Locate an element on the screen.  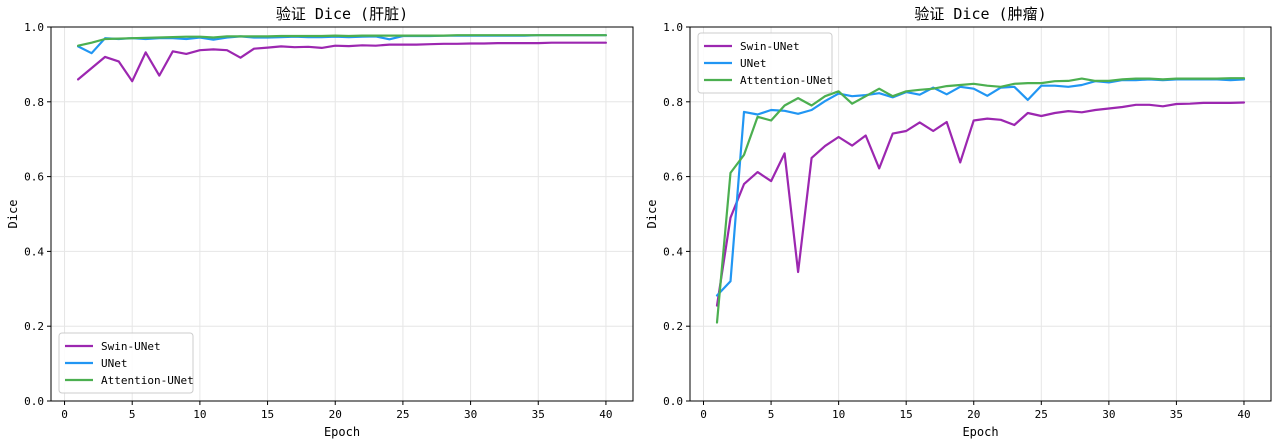
chart-title: 验证 Dice (肿瘤) is located at coordinates (980, 14).